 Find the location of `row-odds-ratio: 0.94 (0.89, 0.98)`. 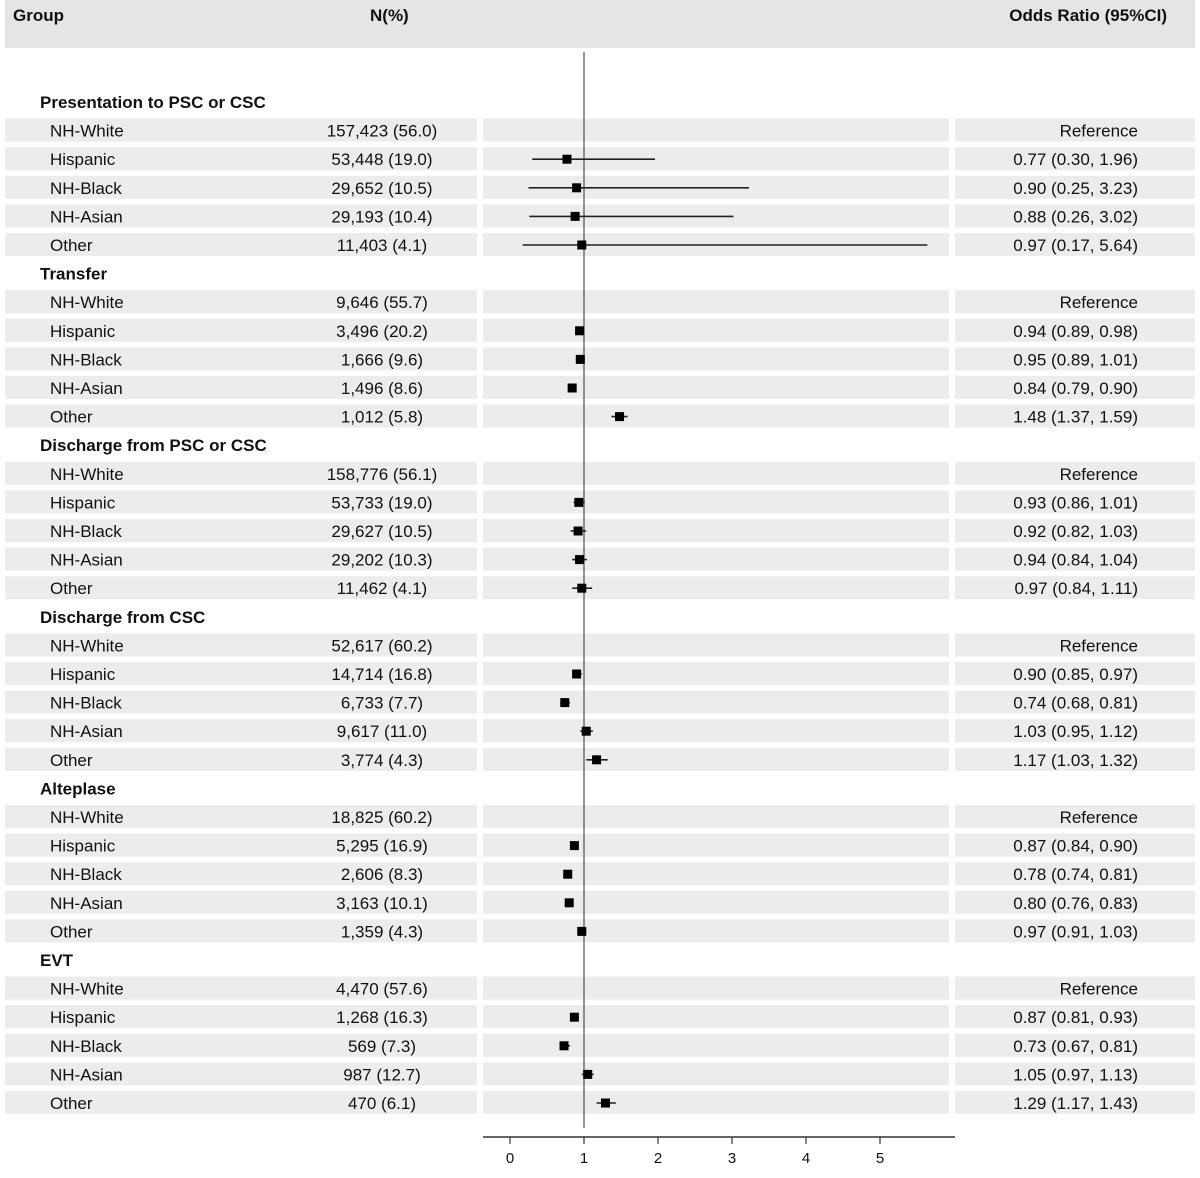

row-odds-ratio: 0.94 (0.89, 0.98) is located at coordinates (1075, 331).